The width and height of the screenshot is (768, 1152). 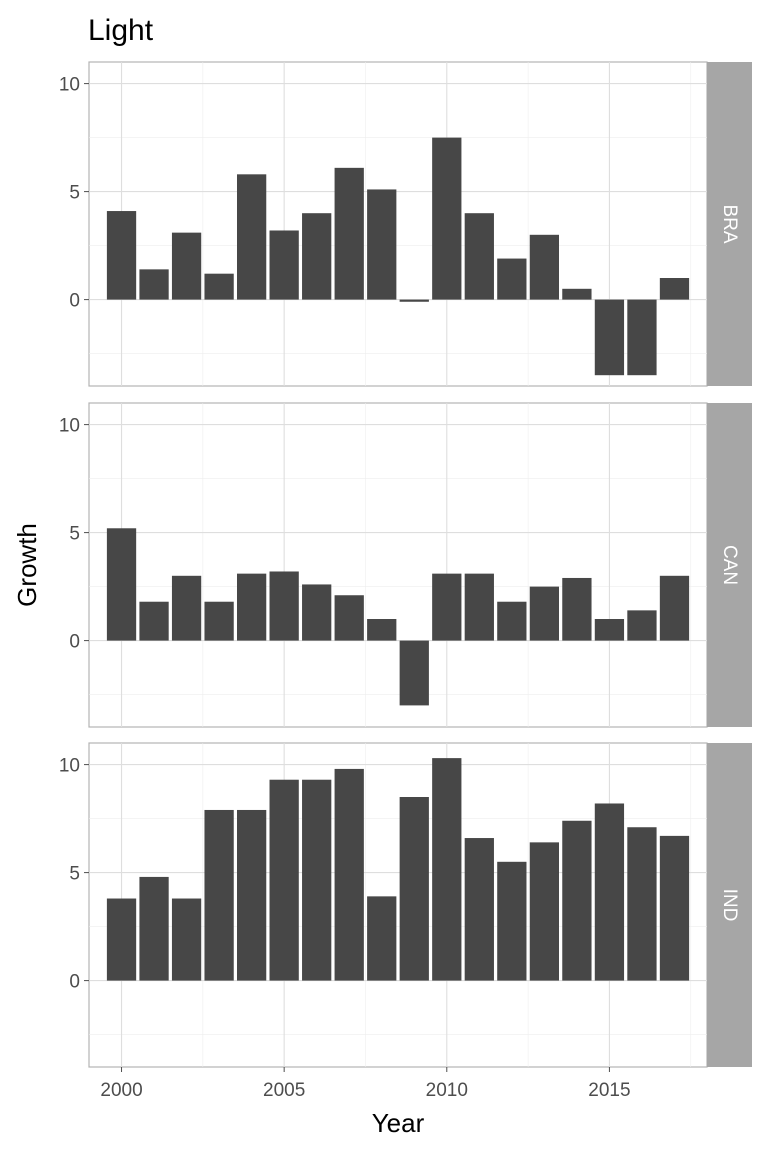 I want to click on bar-can-2001, so click(x=154, y=621).